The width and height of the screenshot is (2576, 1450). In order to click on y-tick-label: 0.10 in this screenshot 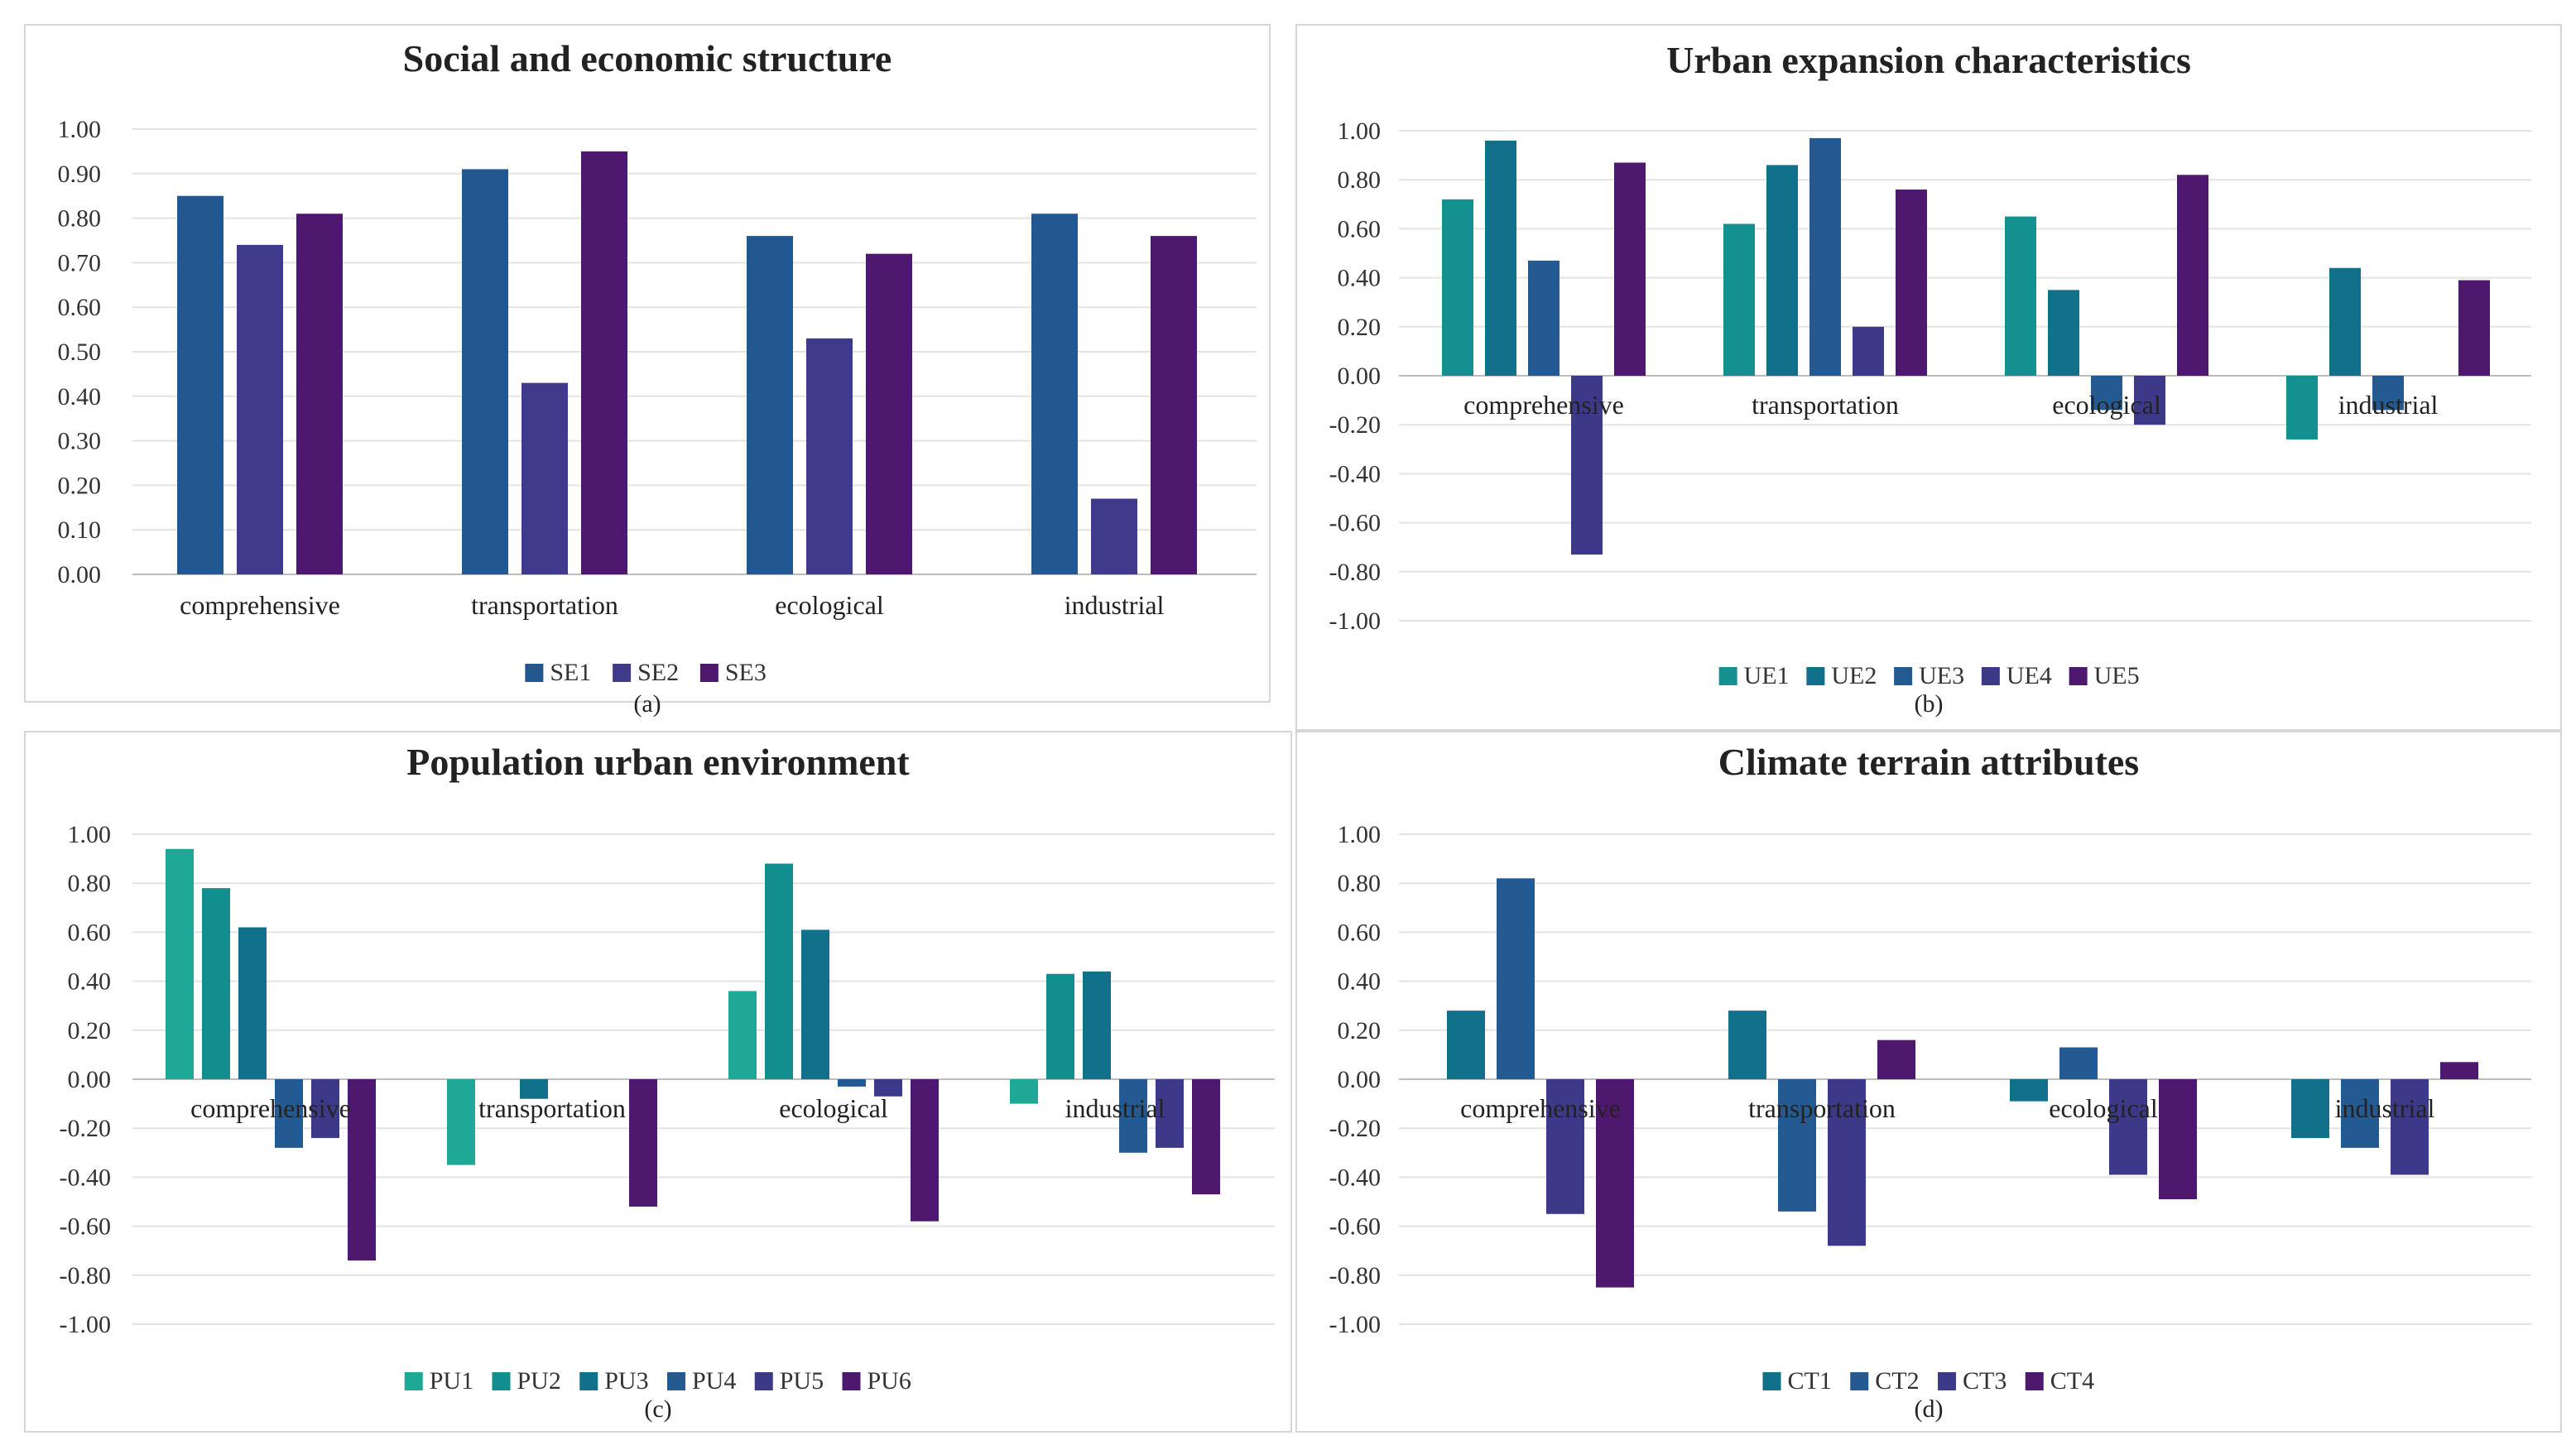, I will do `click(80, 530)`.